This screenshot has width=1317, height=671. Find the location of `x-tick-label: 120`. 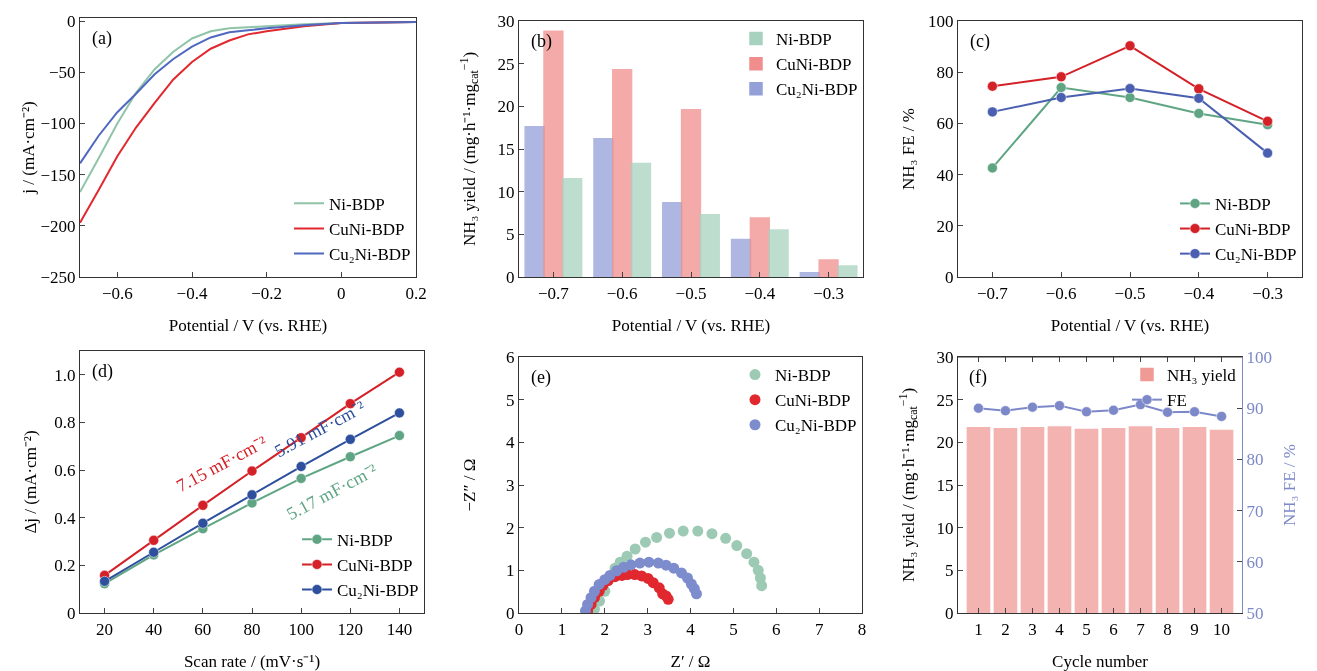

x-tick-label: 120 is located at coordinates (350, 629).